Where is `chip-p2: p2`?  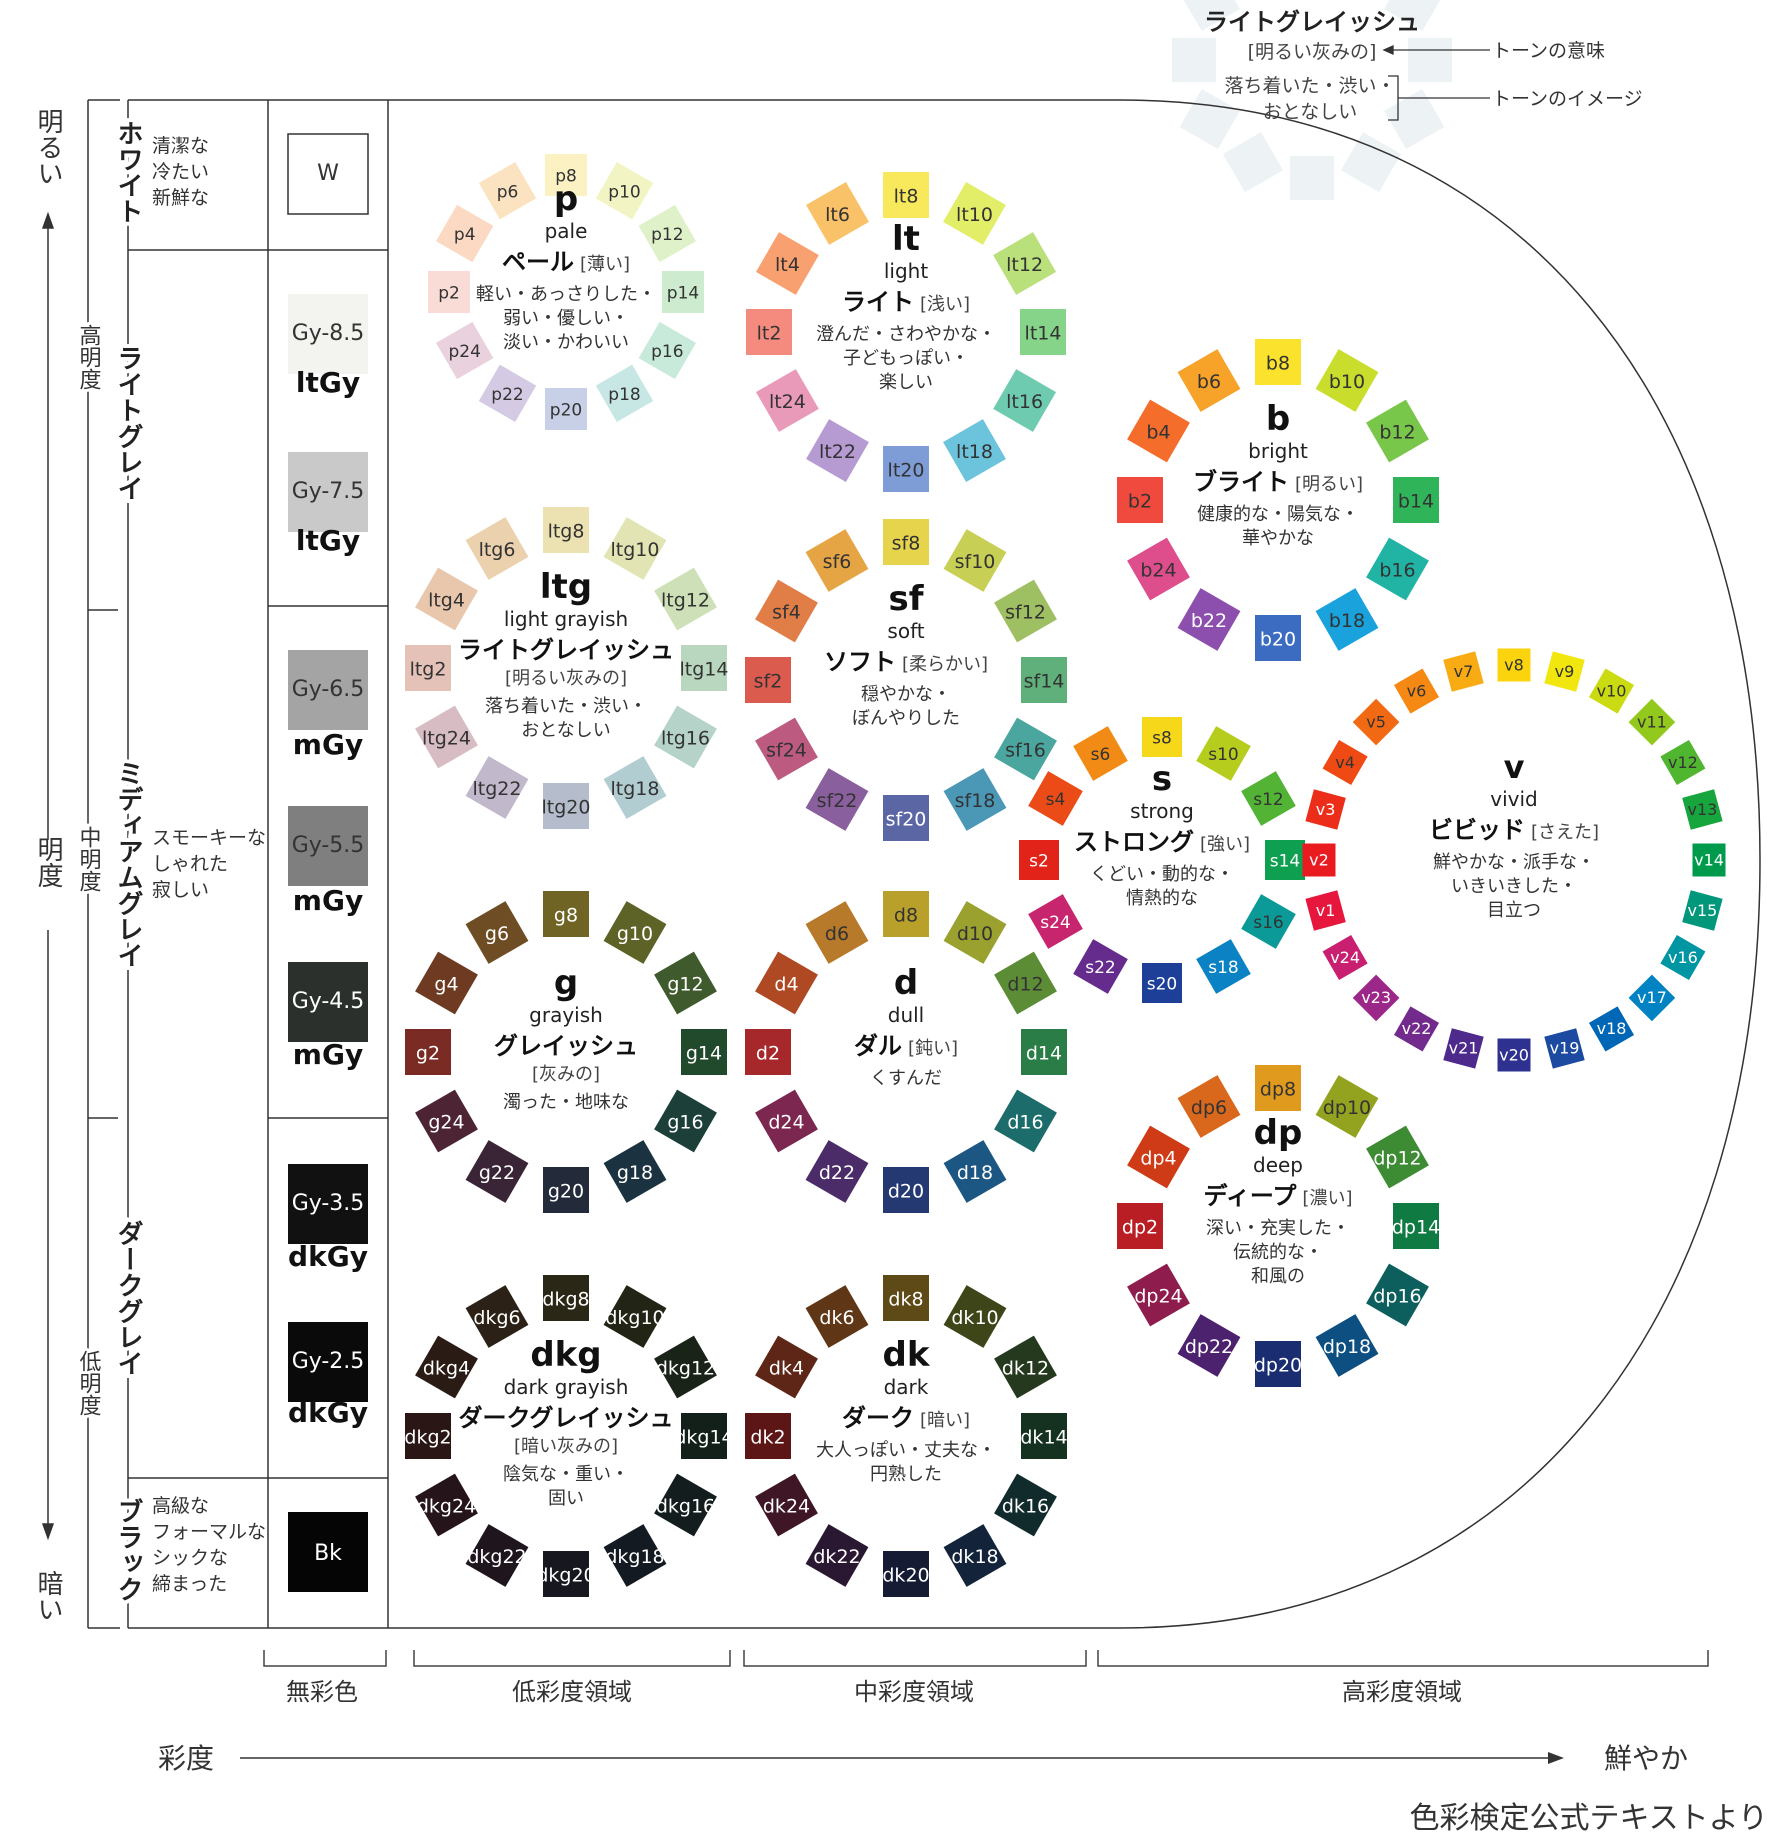 chip-p2: p2 is located at coordinates (449, 292).